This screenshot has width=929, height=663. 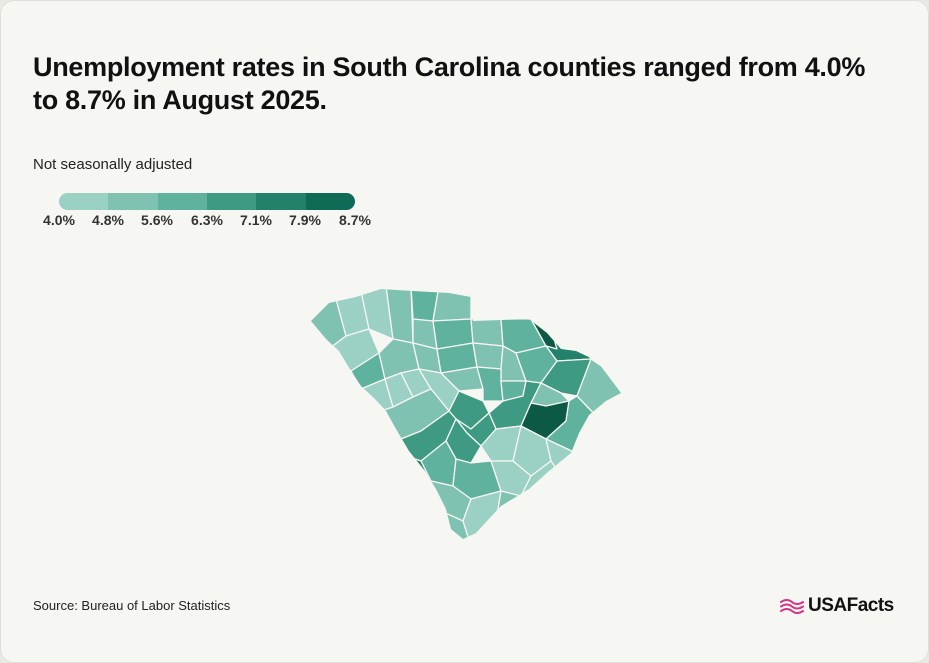 I want to click on legend-tick: 6.3%, so click(x=207, y=220).